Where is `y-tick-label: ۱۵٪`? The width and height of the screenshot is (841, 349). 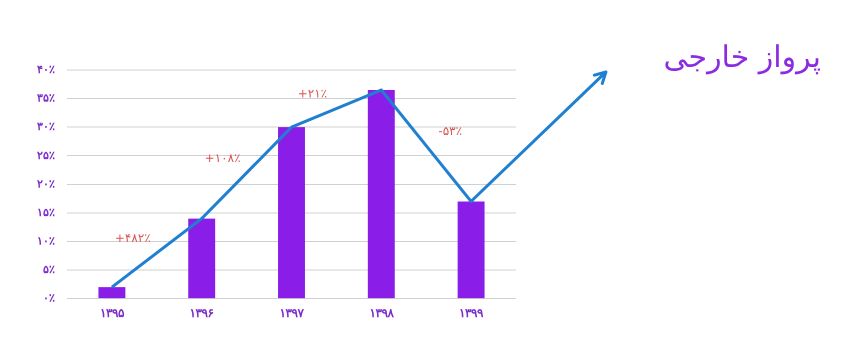
y-tick-label: ۱۵٪ is located at coordinates (46, 212).